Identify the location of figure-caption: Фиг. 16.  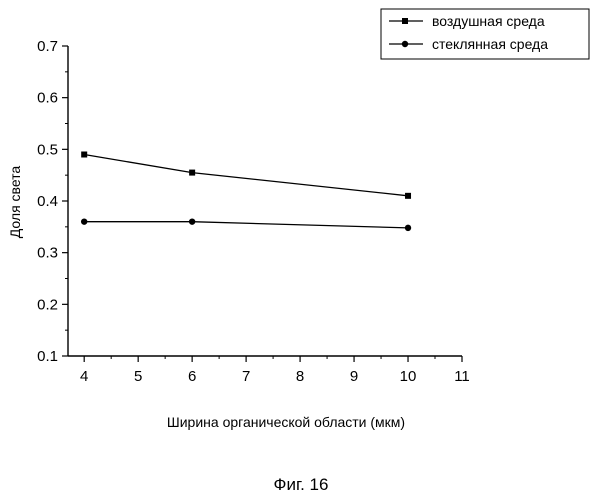
(301, 484).